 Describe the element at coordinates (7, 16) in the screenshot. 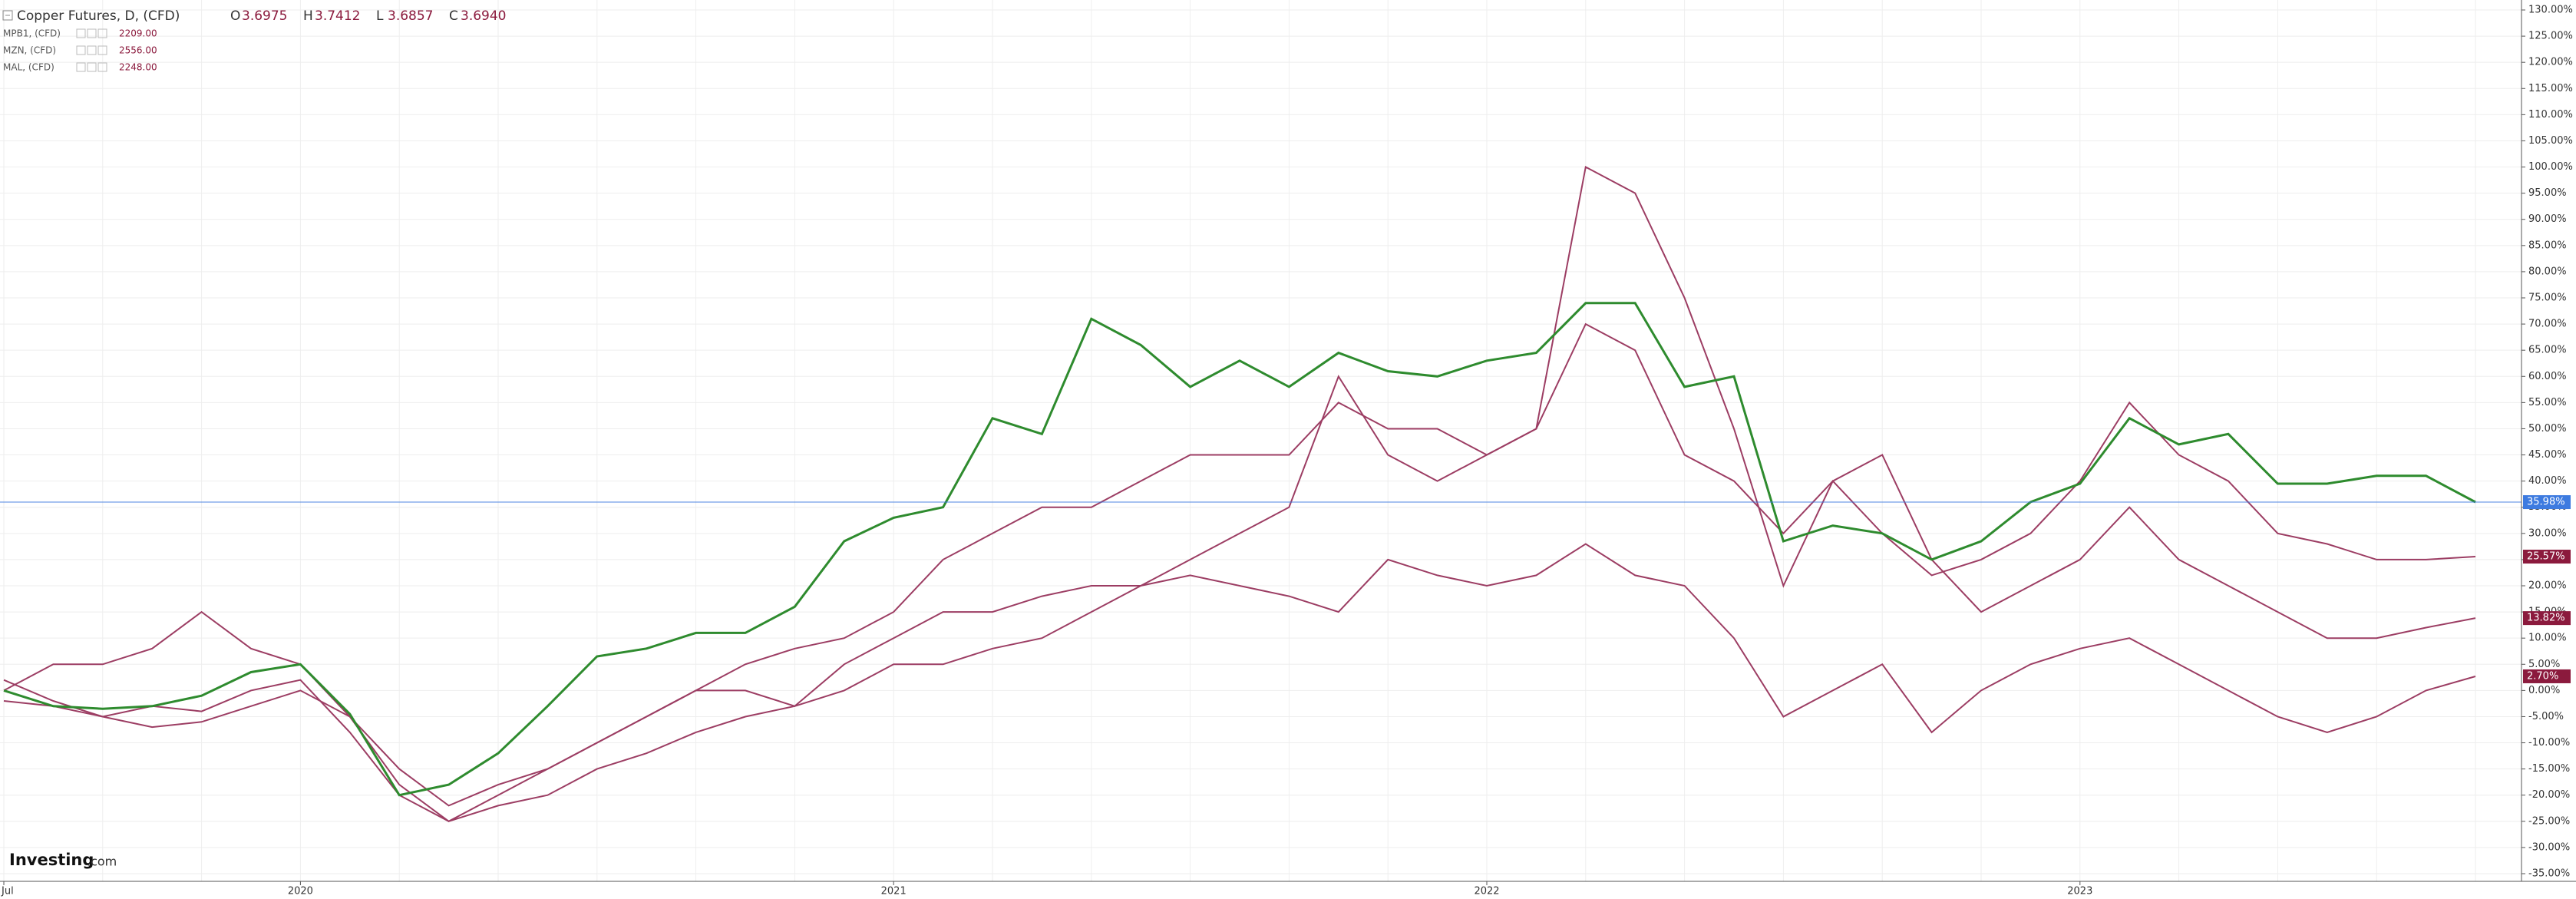

I see `collapse-icon` at that location.